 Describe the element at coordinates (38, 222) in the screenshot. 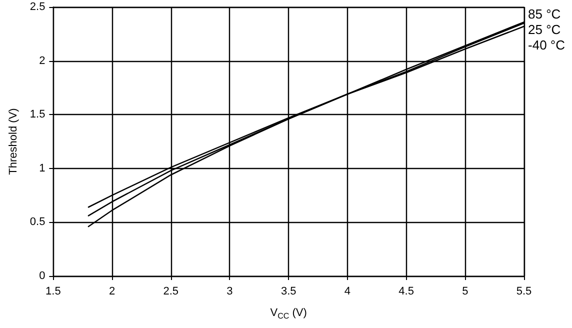

I see `y-tick-label: 0.5` at that location.